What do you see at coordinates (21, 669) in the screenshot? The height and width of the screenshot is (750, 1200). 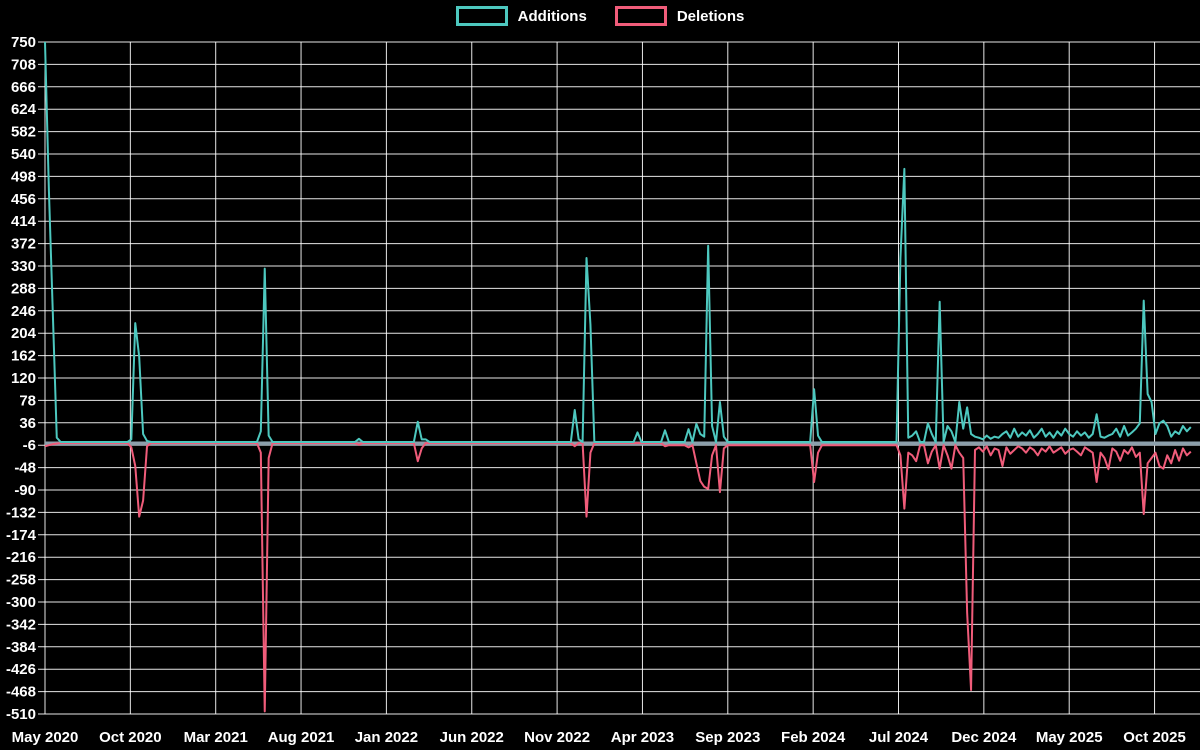 I see `y-tick-label: -426` at bounding box center [21, 669].